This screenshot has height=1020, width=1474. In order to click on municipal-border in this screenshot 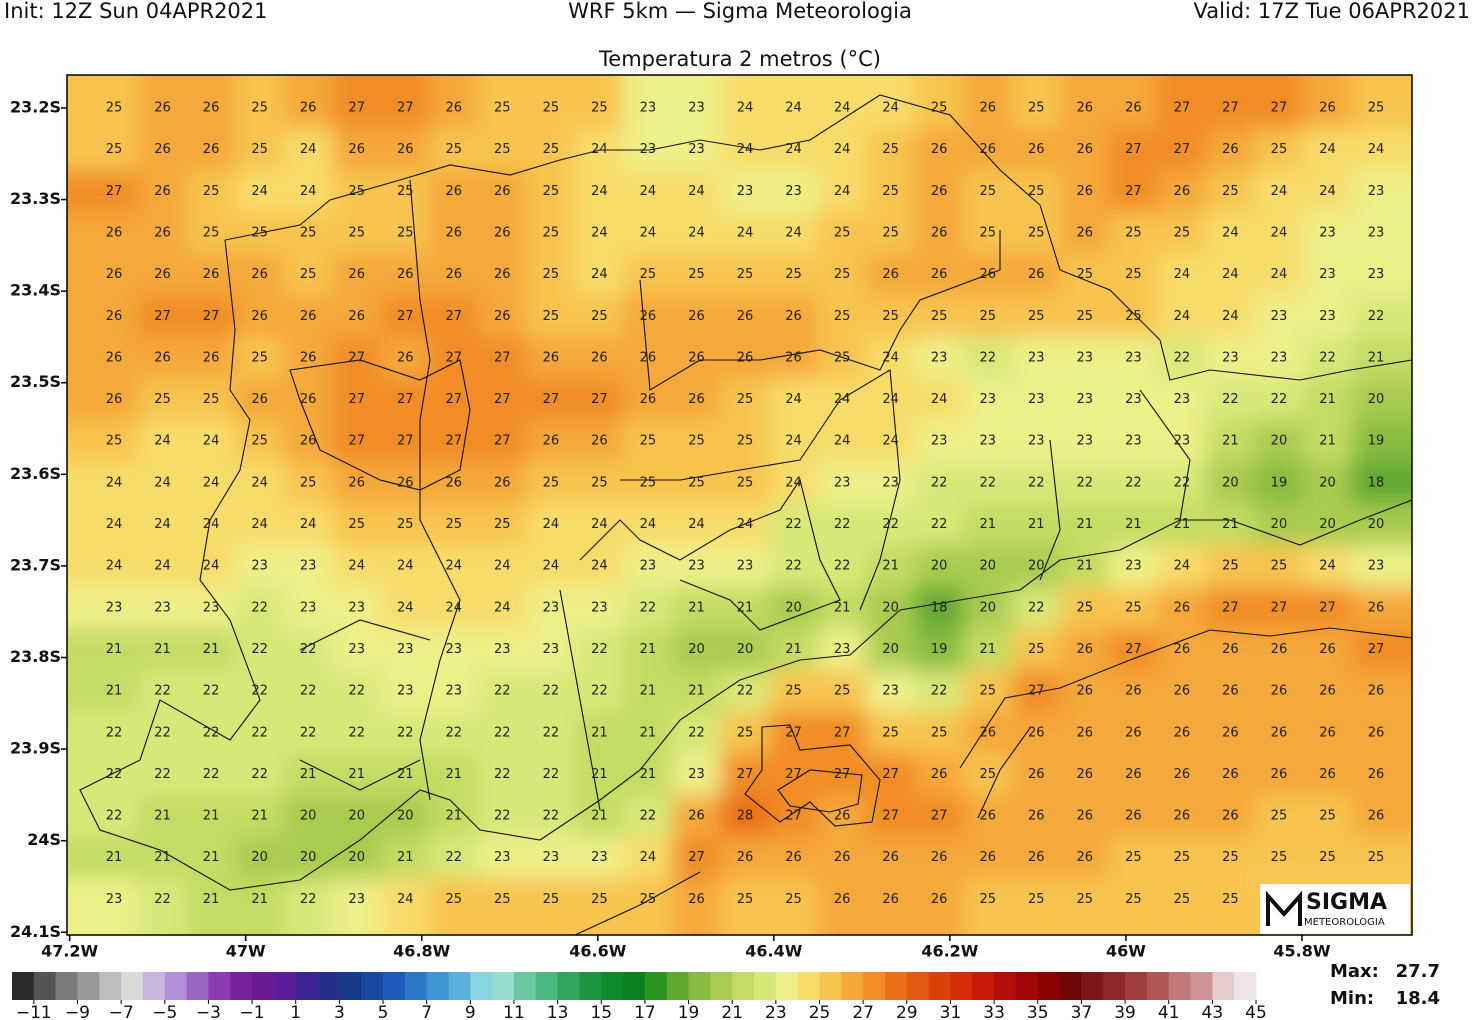, I will do `click(435, 490)`.